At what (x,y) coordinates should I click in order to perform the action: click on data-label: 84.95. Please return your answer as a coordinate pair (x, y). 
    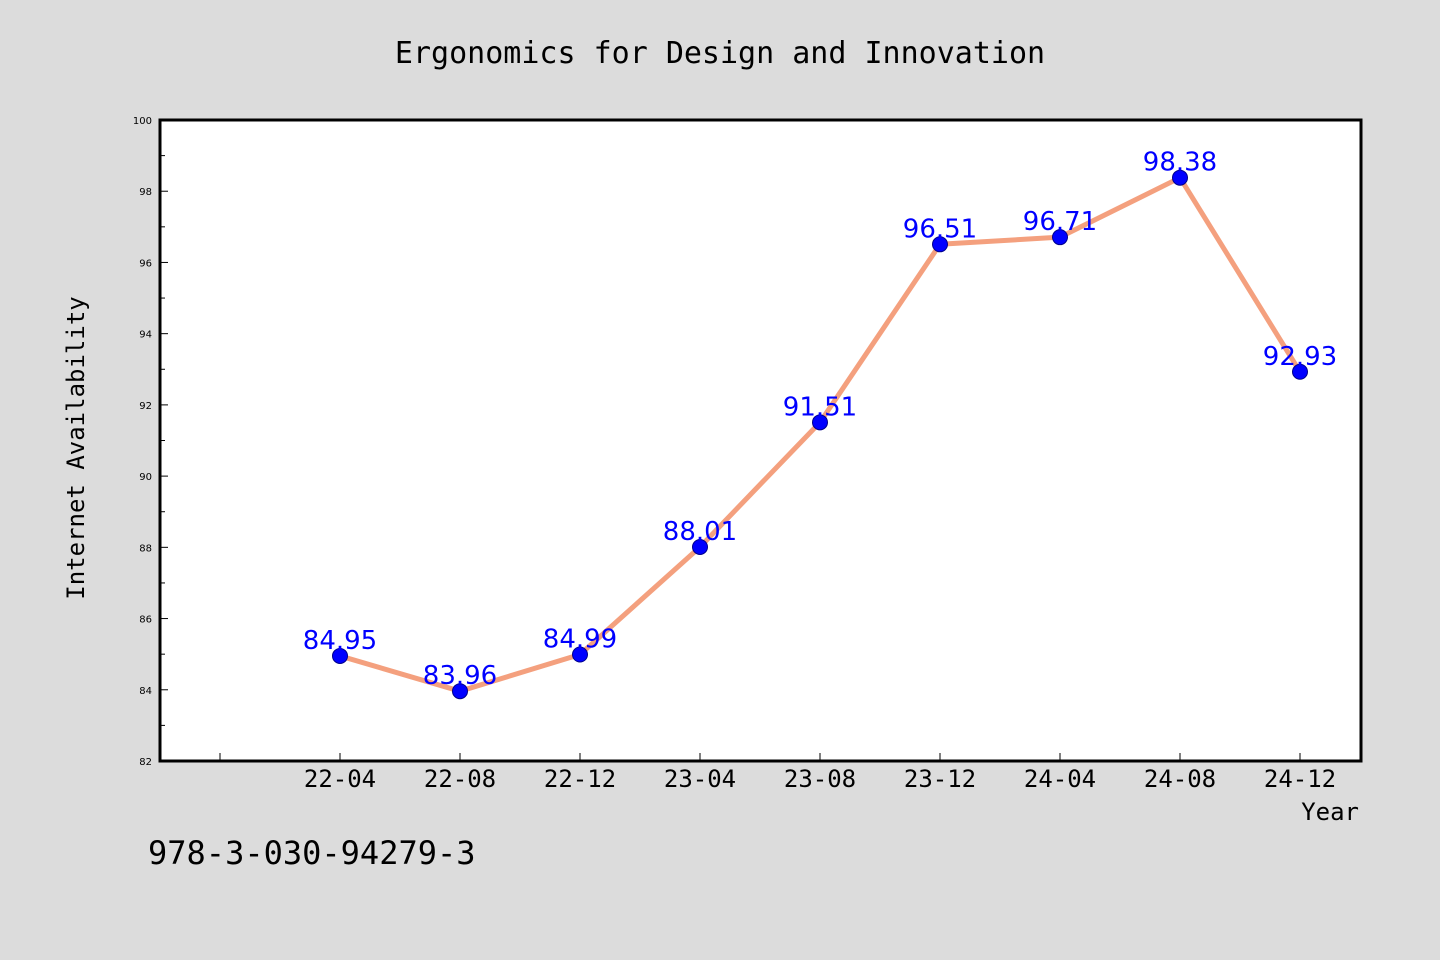
    Looking at the image, I should click on (340, 641).